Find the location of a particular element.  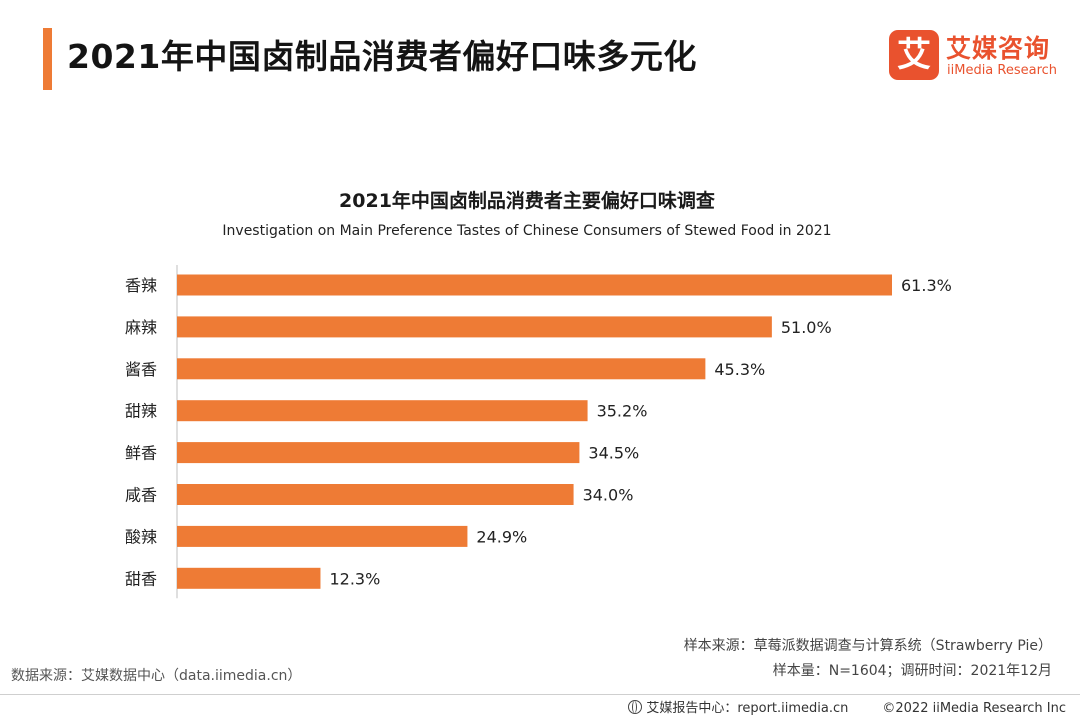

category-label: 咸香 is located at coordinates (141, 495).